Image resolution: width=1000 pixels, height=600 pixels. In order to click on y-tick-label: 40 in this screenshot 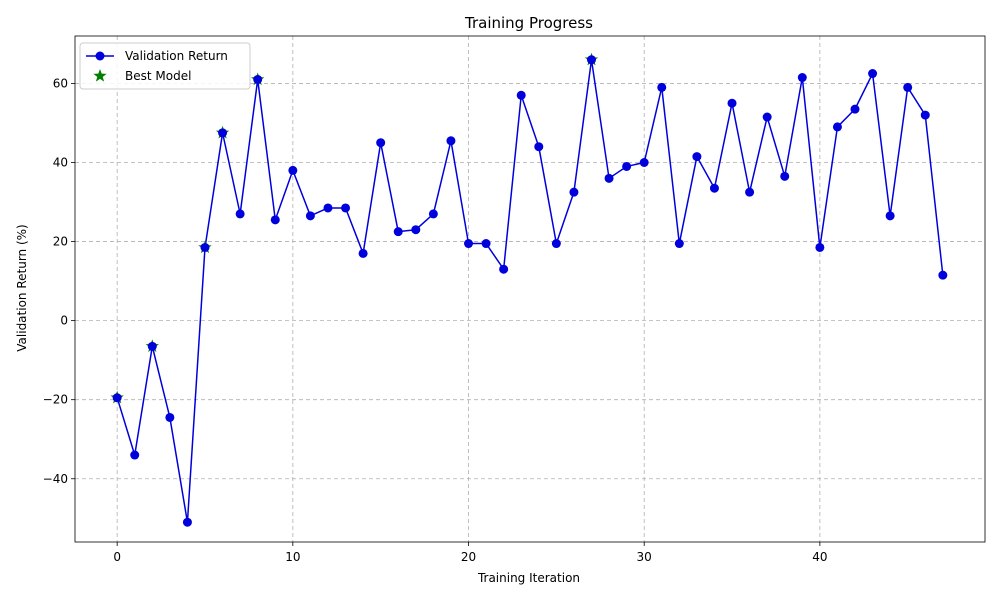, I will do `click(60, 163)`.